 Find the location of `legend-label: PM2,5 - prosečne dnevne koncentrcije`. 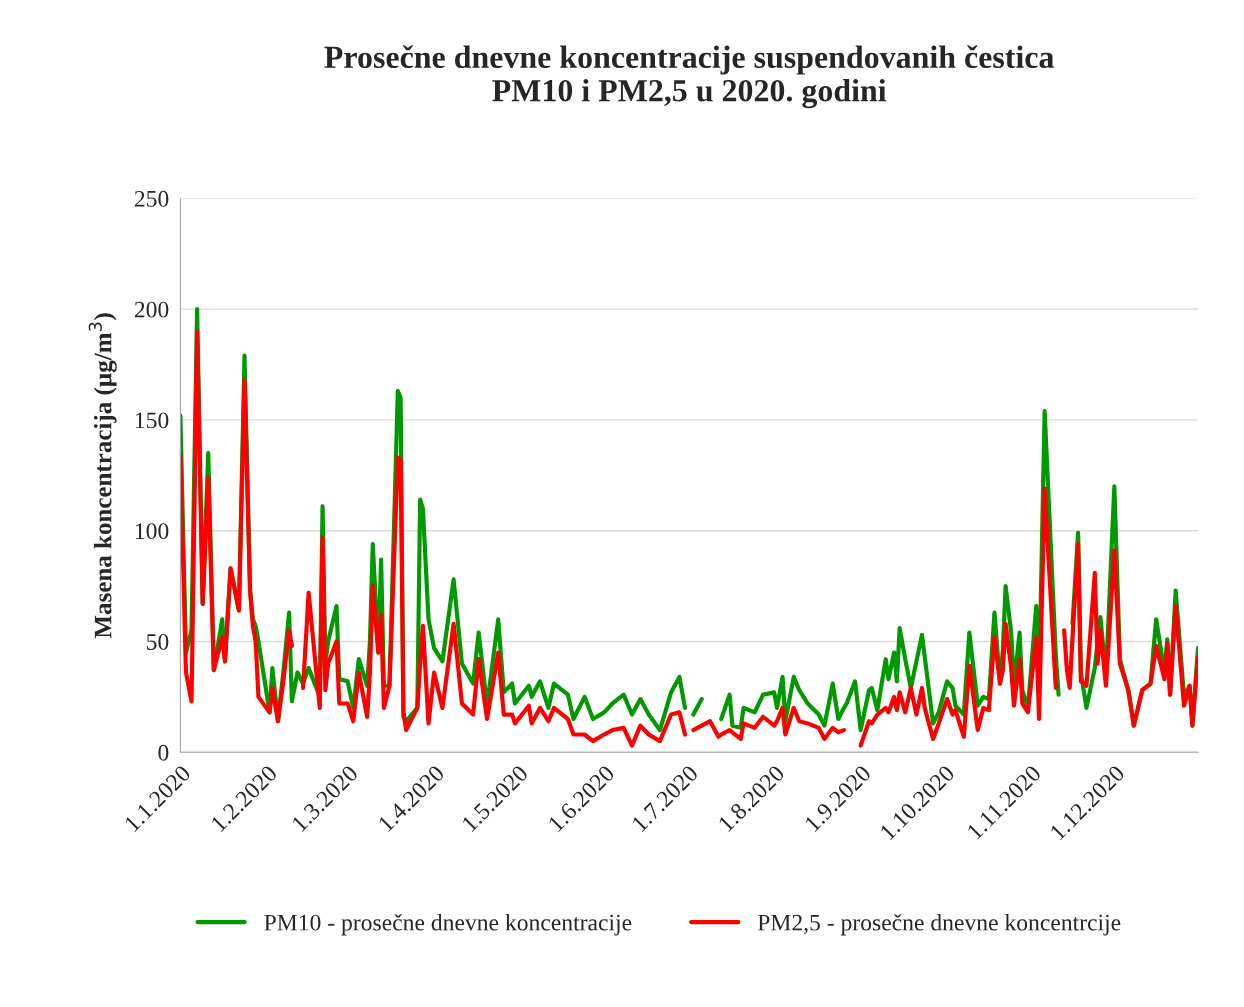

legend-label: PM2,5 - prosečne dnevne koncentrcije is located at coordinates (939, 924).